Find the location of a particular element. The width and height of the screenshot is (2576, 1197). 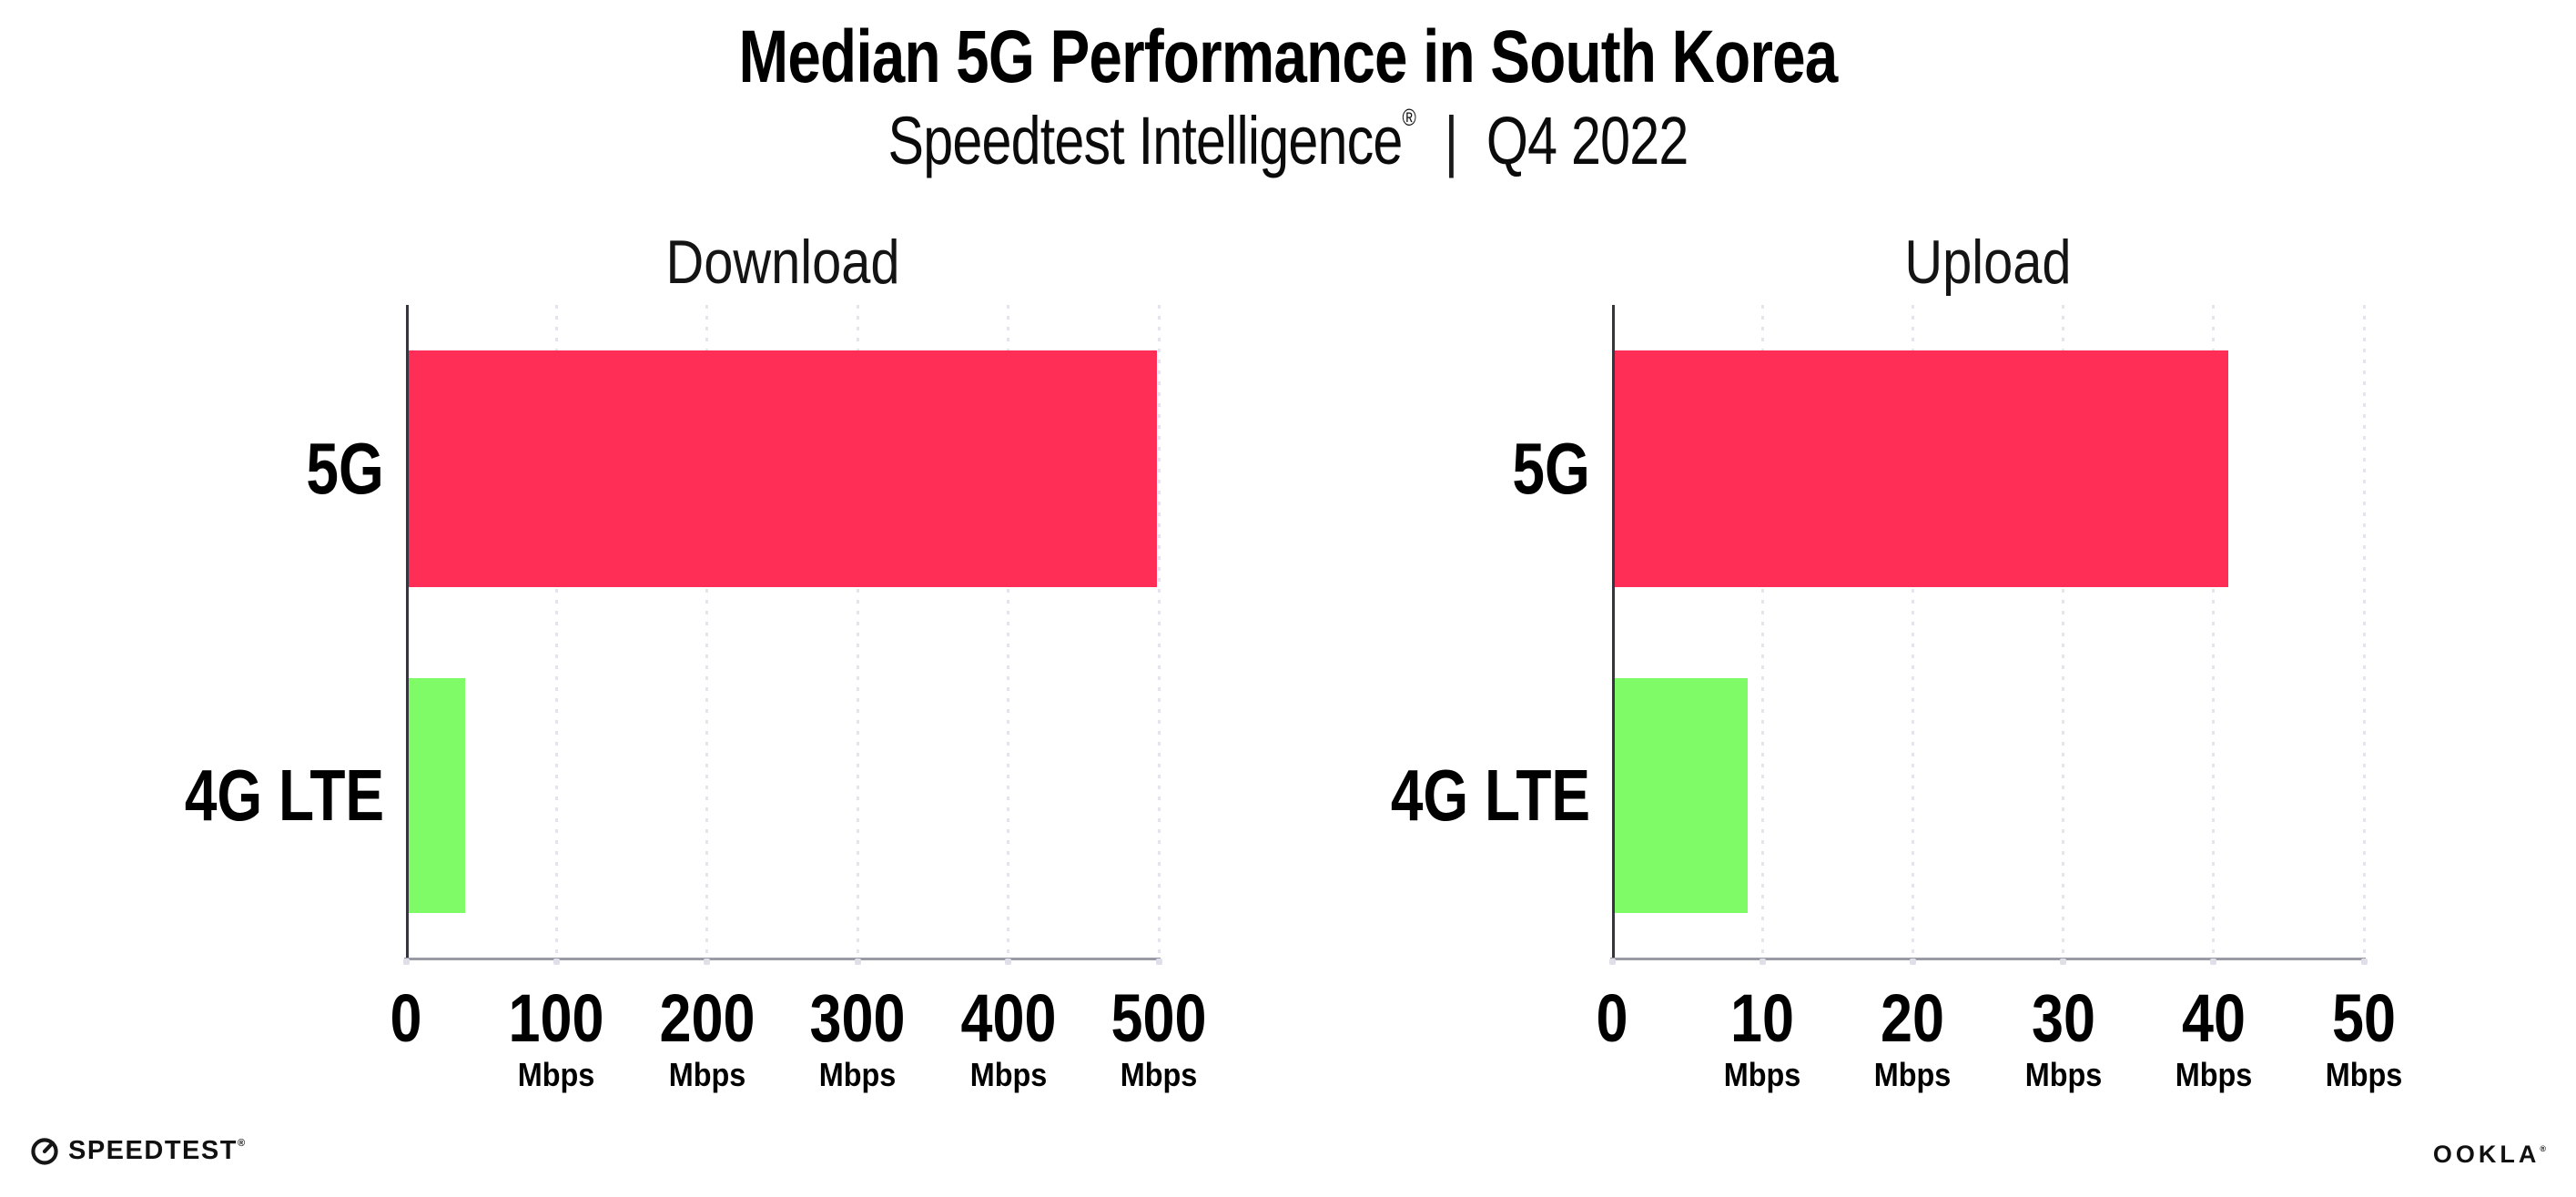

speedtest-wordmark: SPEEDTEST® is located at coordinates (157, 1150).